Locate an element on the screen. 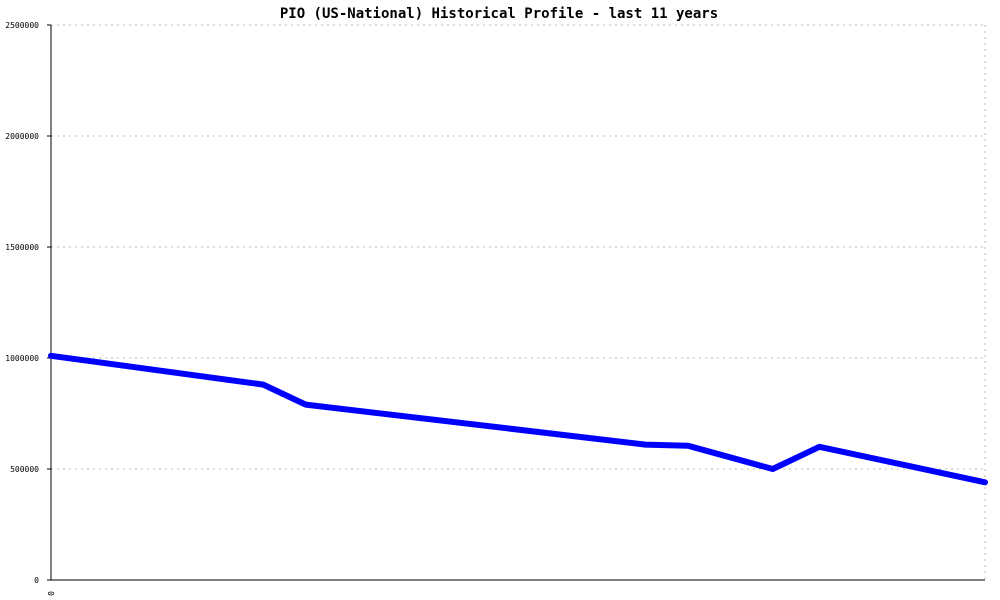 The image size is (1000, 600). y-tick-label: 500000 is located at coordinates (24, 469).